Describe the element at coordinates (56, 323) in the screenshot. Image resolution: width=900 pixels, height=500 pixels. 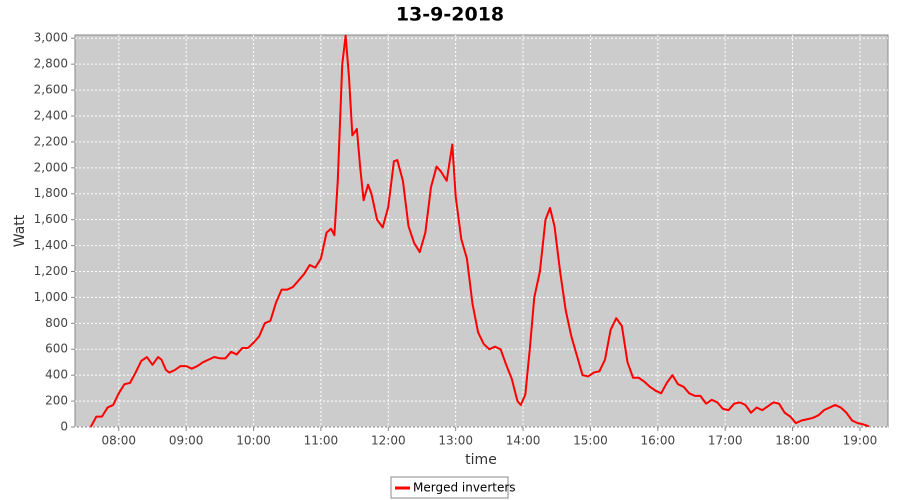
I see `y-tick-label: 800` at that location.